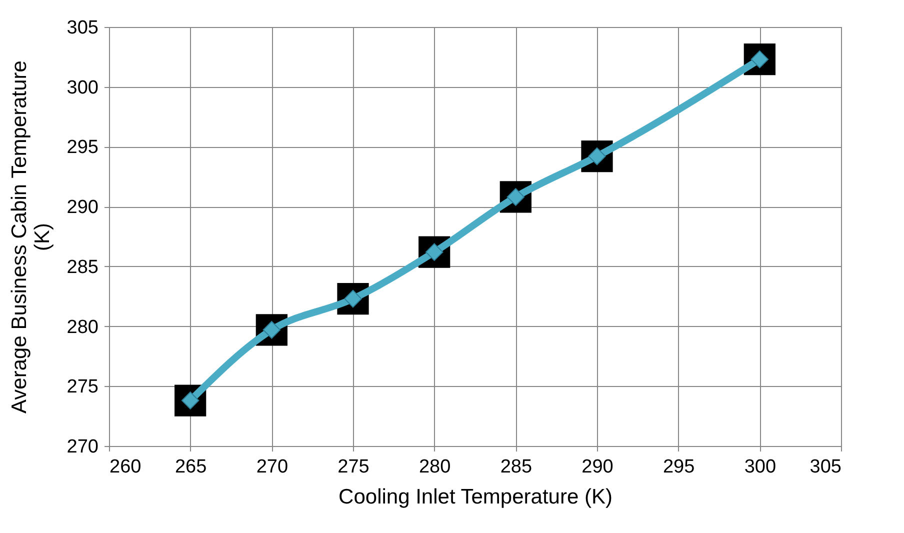 The image size is (904, 533). I want to click on x-tick-label: 305, so click(826, 467).